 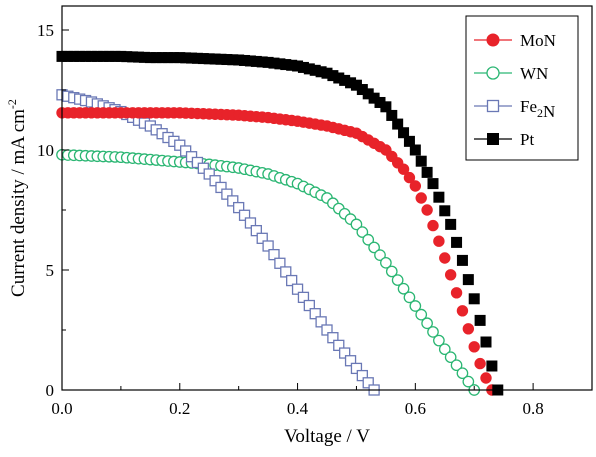 What do you see at coordinates (53, 210) in the screenshot?
I see `y-axis: 0 5 10 15` at bounding box center [53, 210].